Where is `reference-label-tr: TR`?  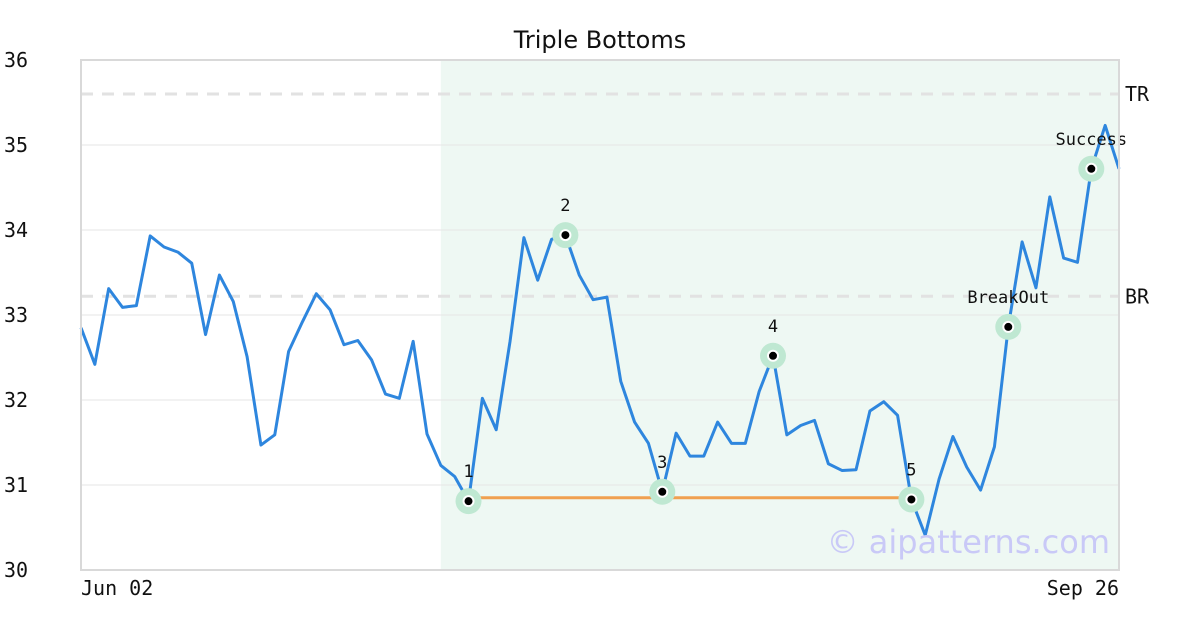 reference-label-tr: TR is located at coordinates (1137, 94).